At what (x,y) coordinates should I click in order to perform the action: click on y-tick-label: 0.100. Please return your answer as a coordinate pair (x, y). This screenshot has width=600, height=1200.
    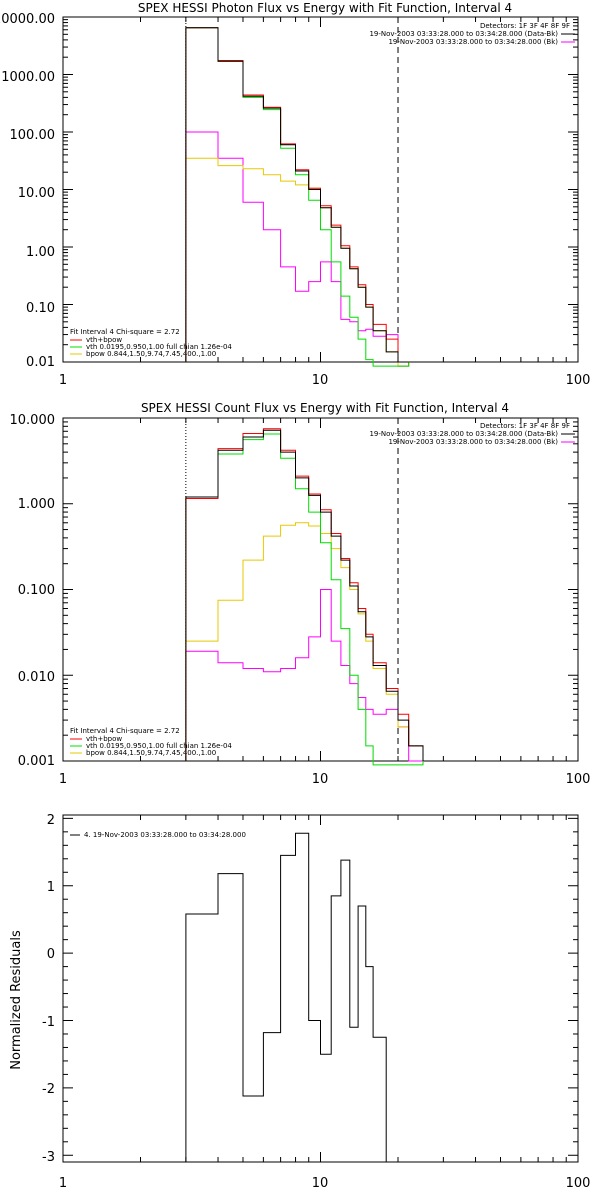
    Looking at the image, I should click on (36, 590).